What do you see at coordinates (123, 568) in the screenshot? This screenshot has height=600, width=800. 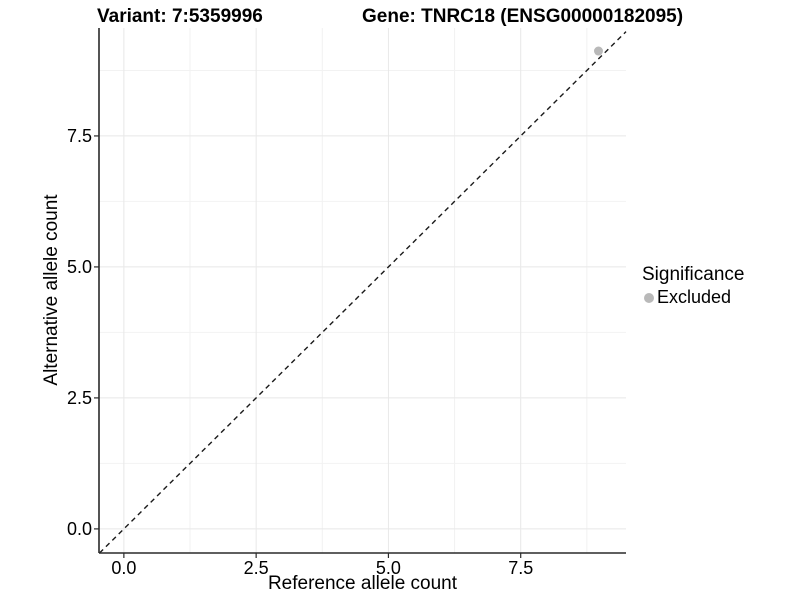 I see `x-tick-label: 0.0` at bounding box center [123, 568].